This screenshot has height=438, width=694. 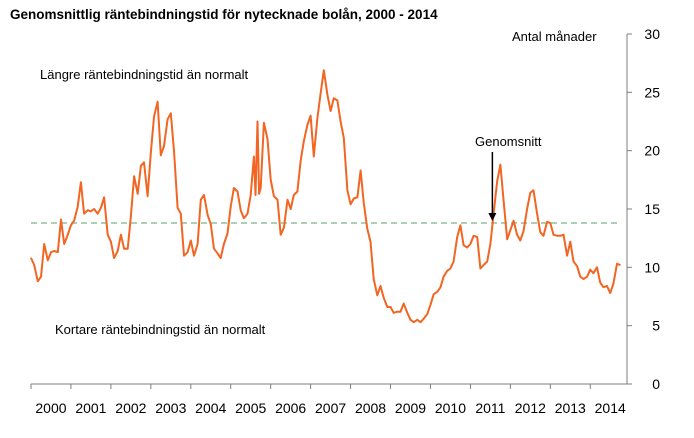 I want to click on annotation-upper: Längre räntebindningstid än normalt, so click(x=144, y=74).